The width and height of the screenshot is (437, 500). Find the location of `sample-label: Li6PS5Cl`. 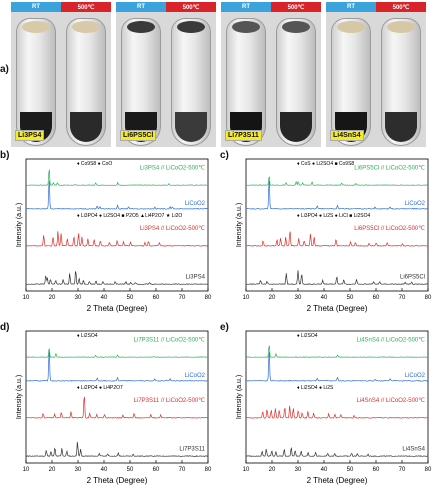

sample-label: Li6PS5Cl is located at coordinates (138, 135).